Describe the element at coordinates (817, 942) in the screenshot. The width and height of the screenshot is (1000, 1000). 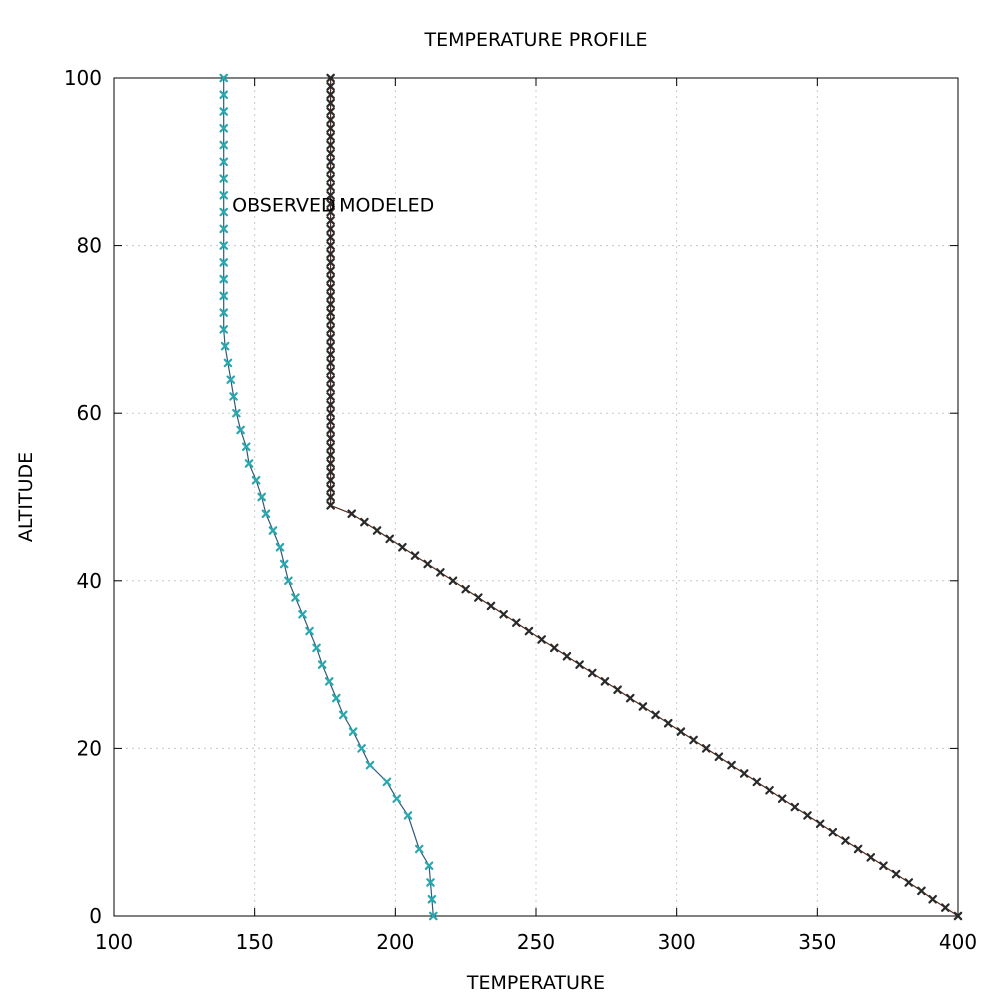
I see `x-tick-label: 350` at that location.